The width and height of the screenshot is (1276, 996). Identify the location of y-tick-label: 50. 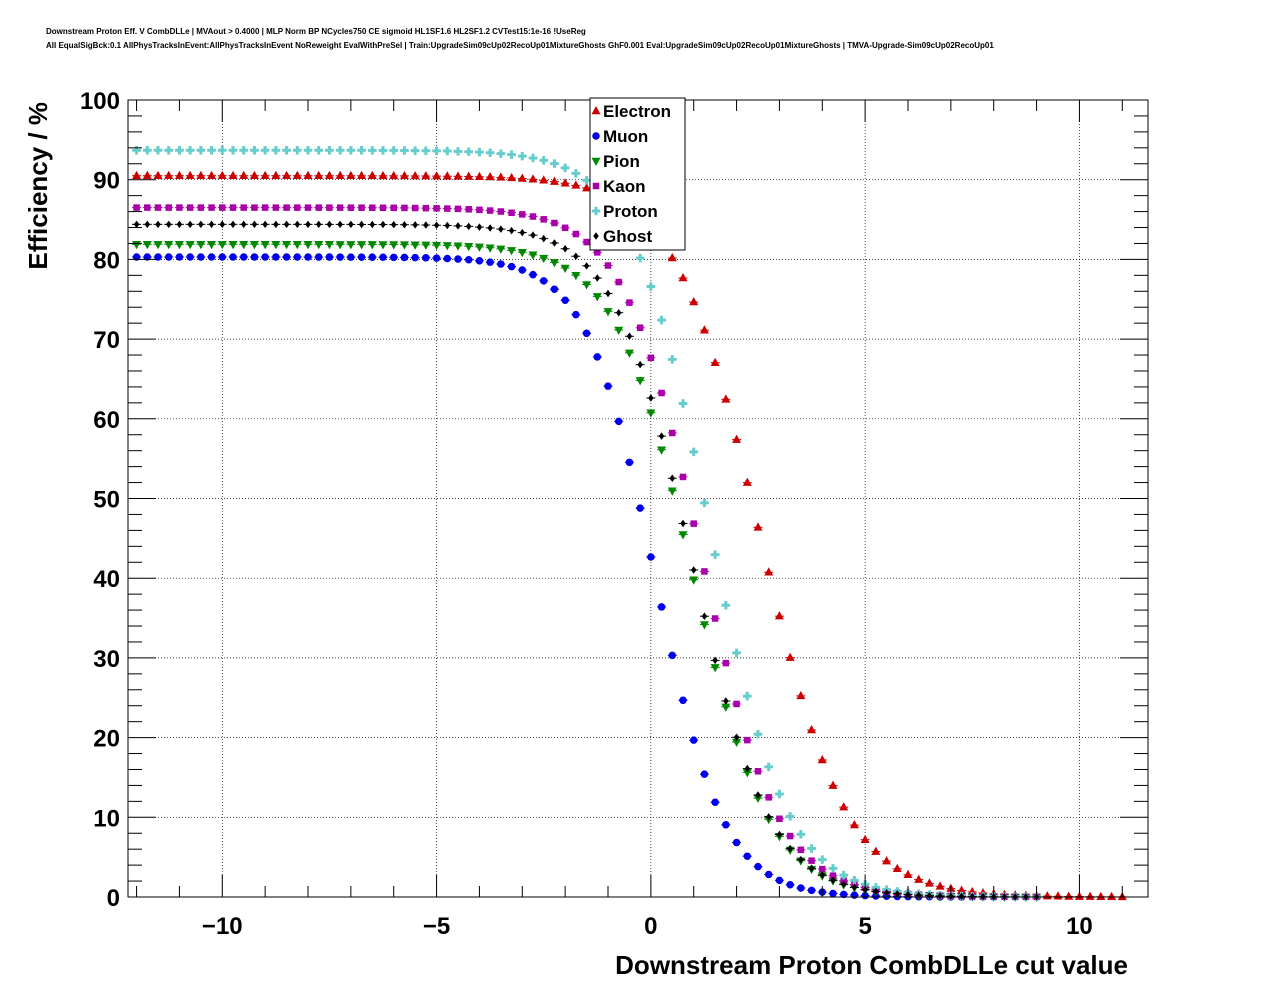
(106, 500).